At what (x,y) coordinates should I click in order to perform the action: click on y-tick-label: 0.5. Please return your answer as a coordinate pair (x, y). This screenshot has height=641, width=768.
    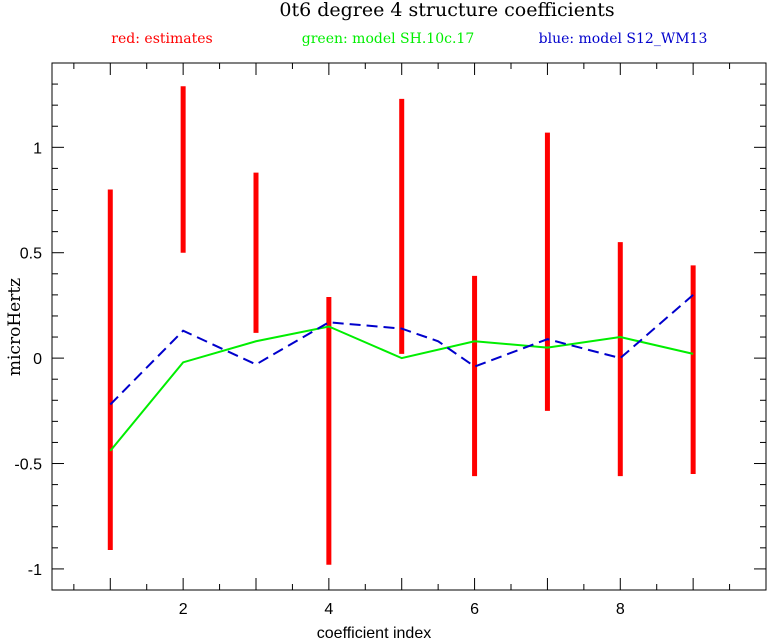
    Looking at the image, I should click on (31, 254).